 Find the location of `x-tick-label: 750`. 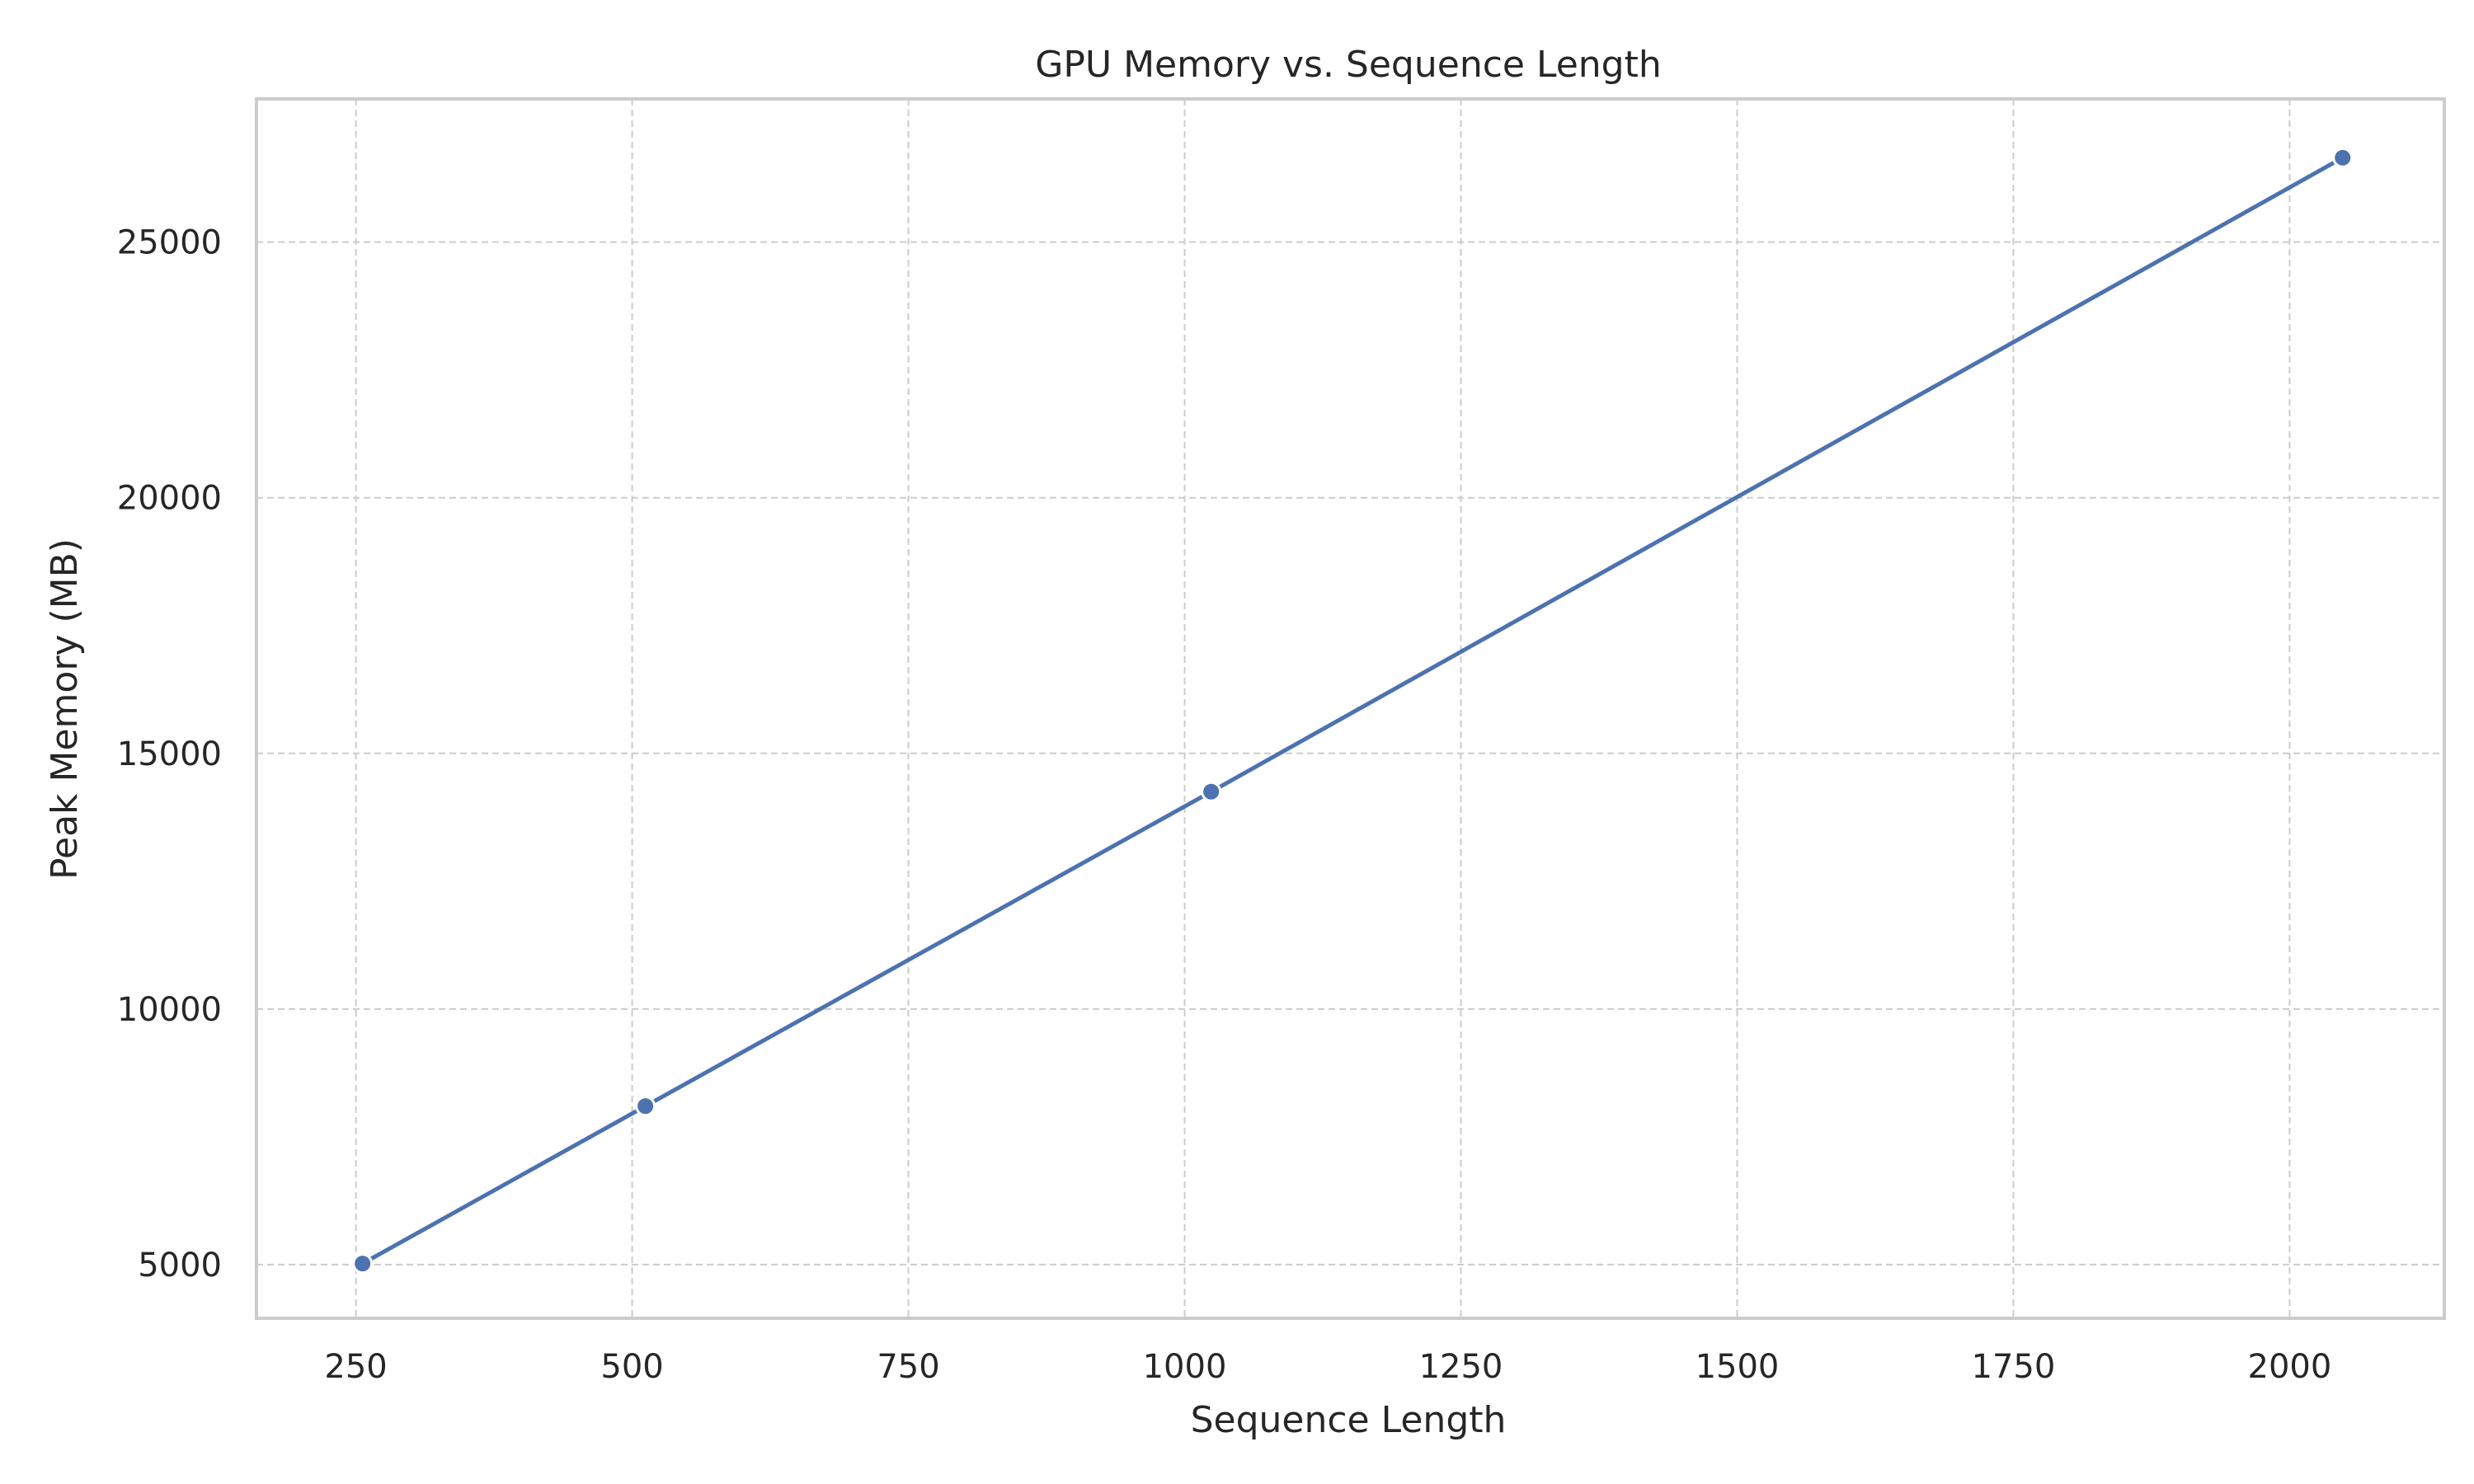

x-tick-label: 750 is located at coordinates (908, 1367).